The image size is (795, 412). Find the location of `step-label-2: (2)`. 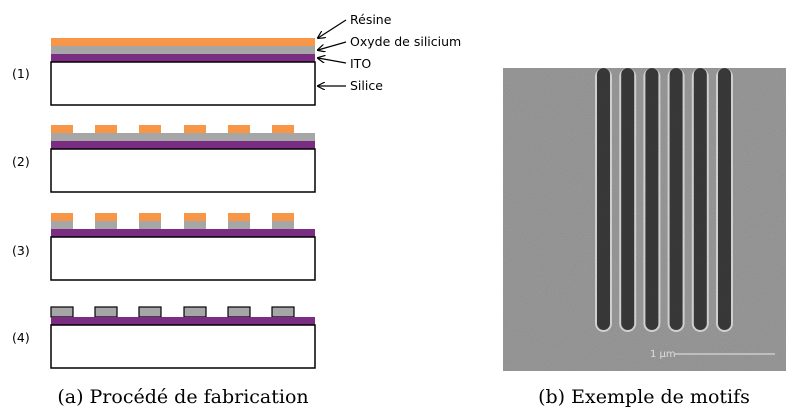

step-label-2: (2) is located at coordinates (21, 161).